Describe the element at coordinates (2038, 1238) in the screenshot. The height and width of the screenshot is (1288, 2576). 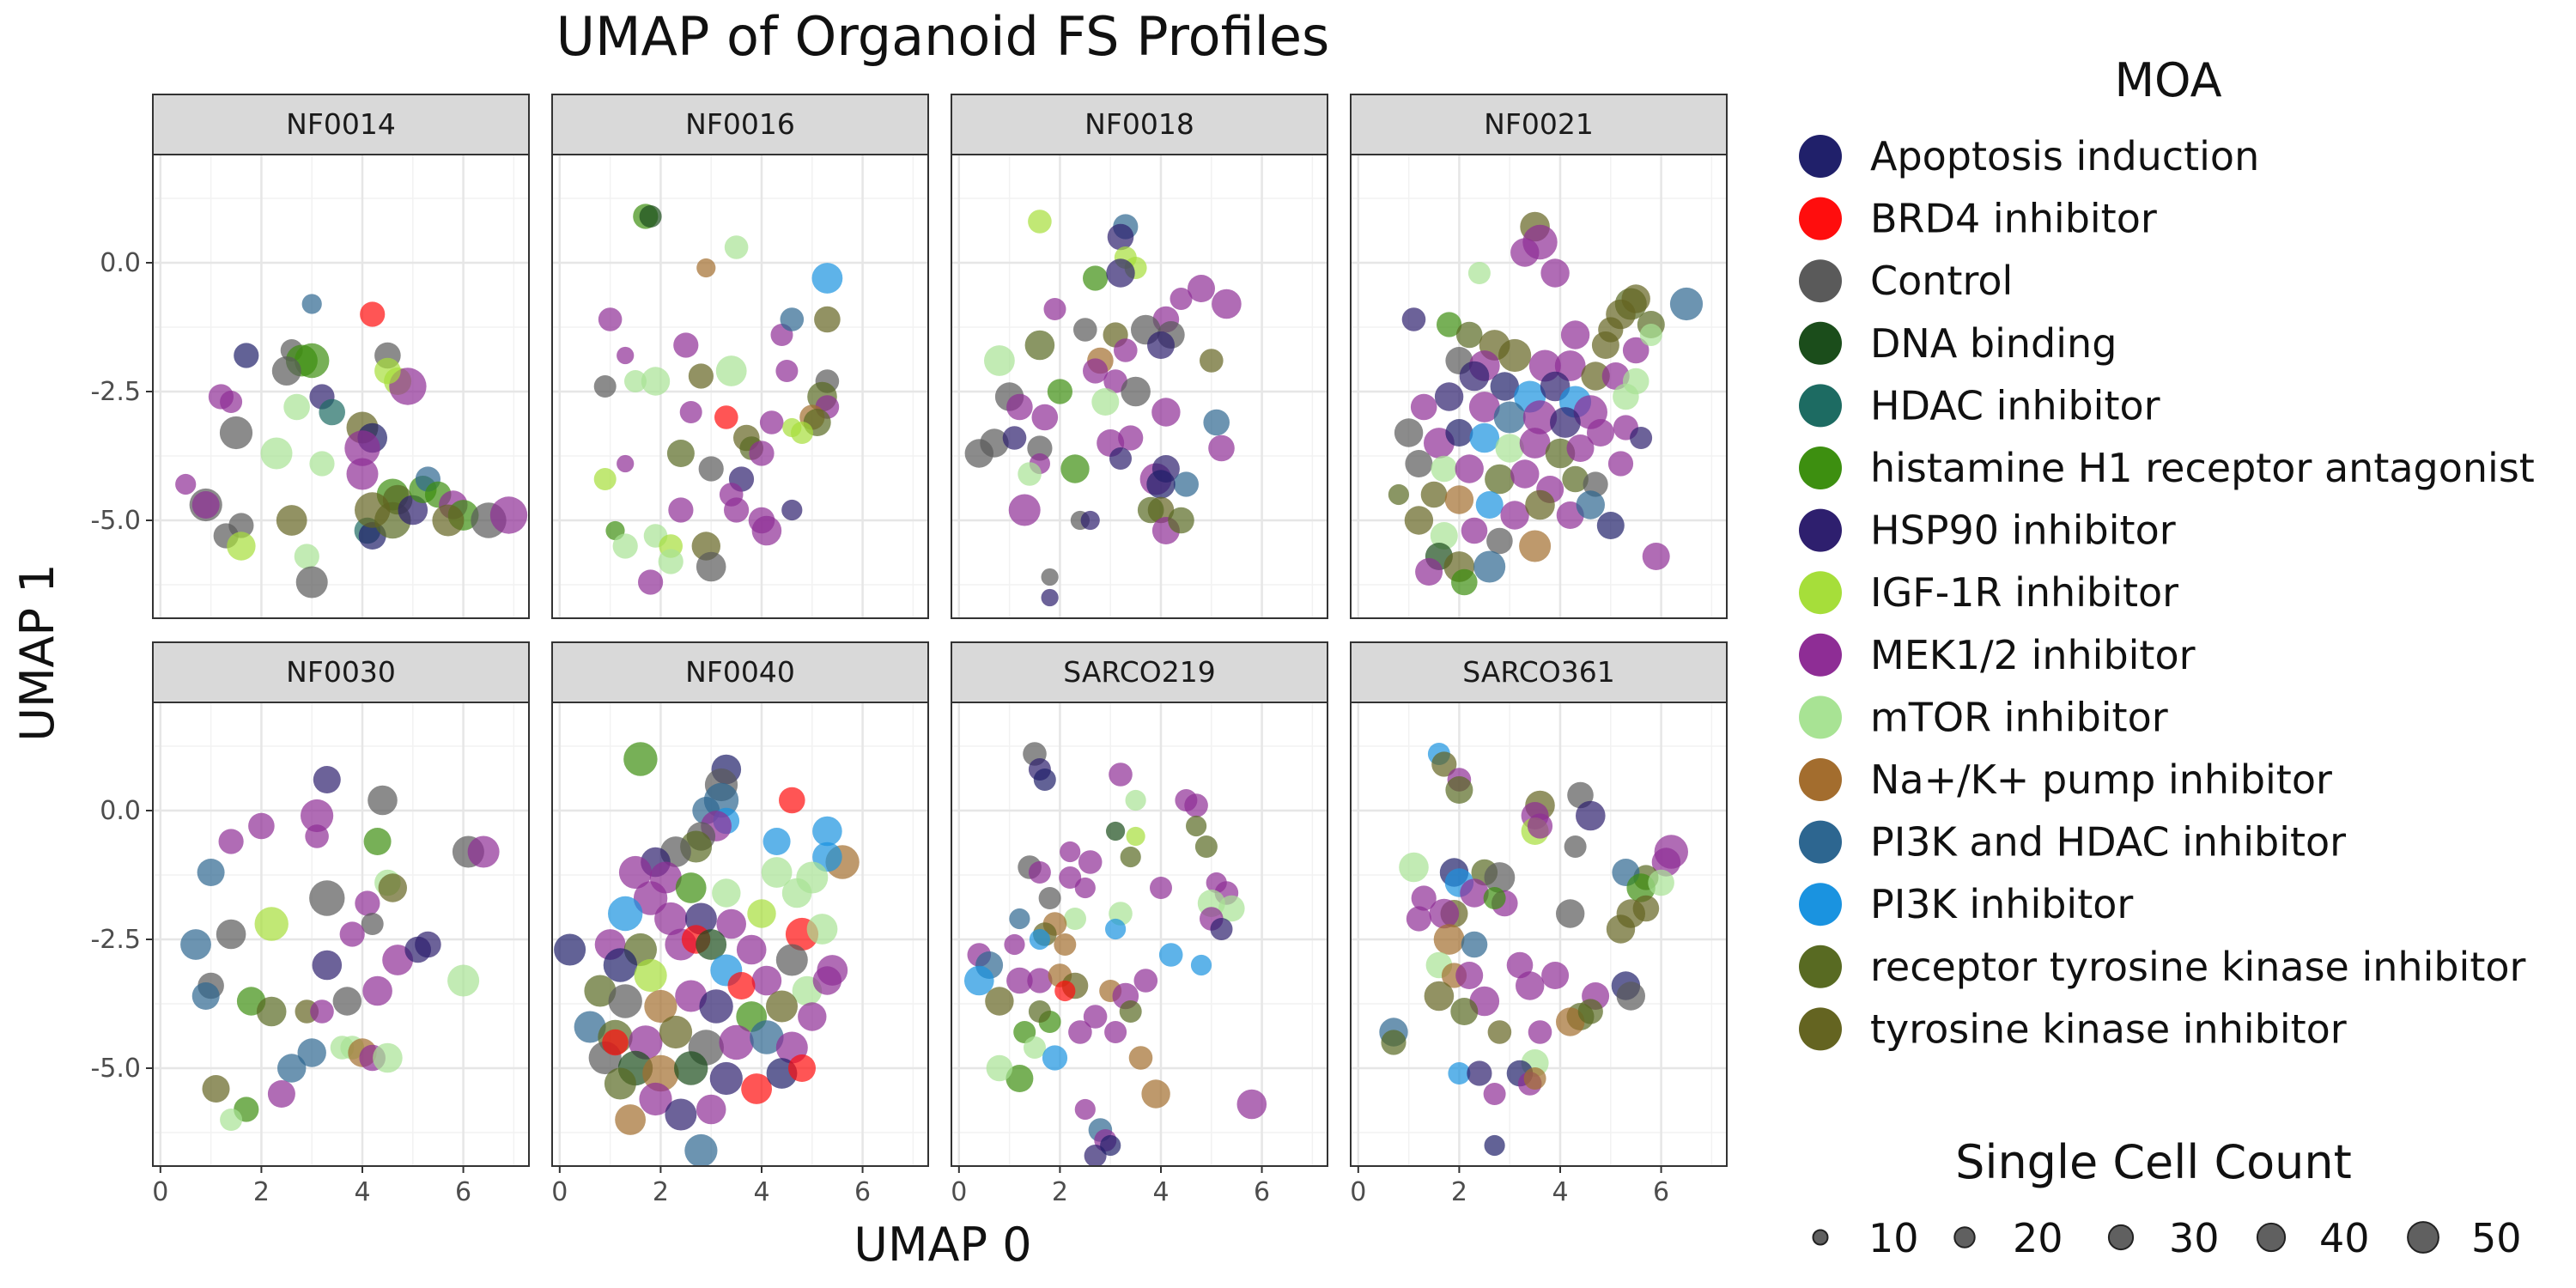
I see `size-legend-label: 20` at that location.